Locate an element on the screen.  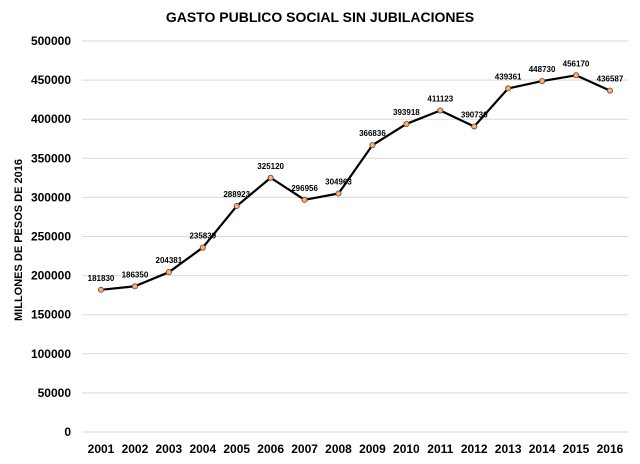
x-tick-label: 2007 is located at coordinates (304, 449).